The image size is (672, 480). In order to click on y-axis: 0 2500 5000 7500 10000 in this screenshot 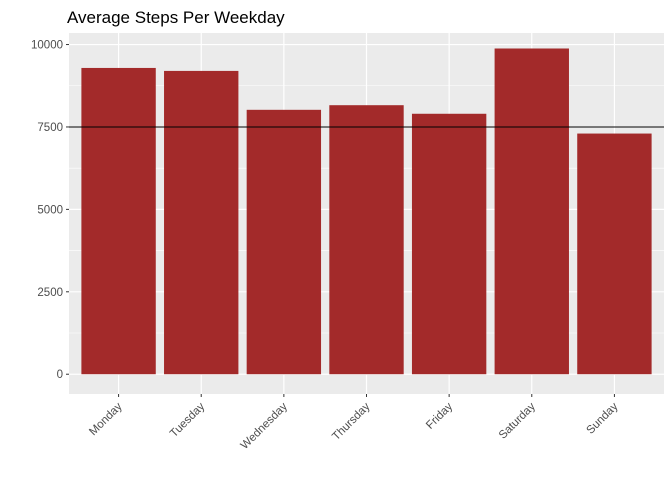, I will do `click(50, 210)`.